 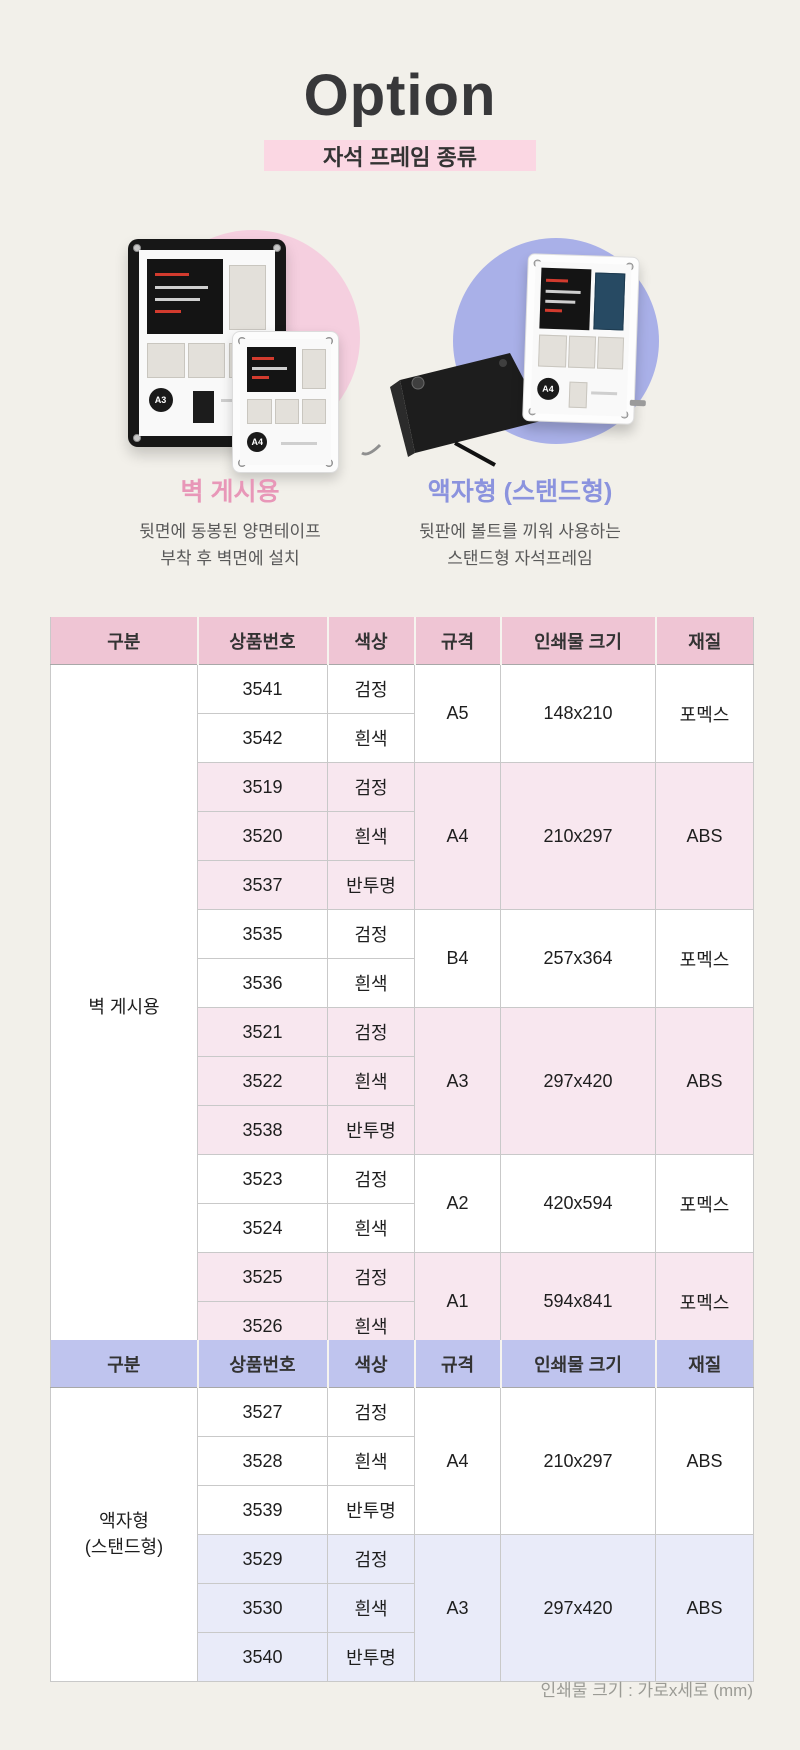 I want to click on product-no-cell: 3521, so click(x=262, y=1032).